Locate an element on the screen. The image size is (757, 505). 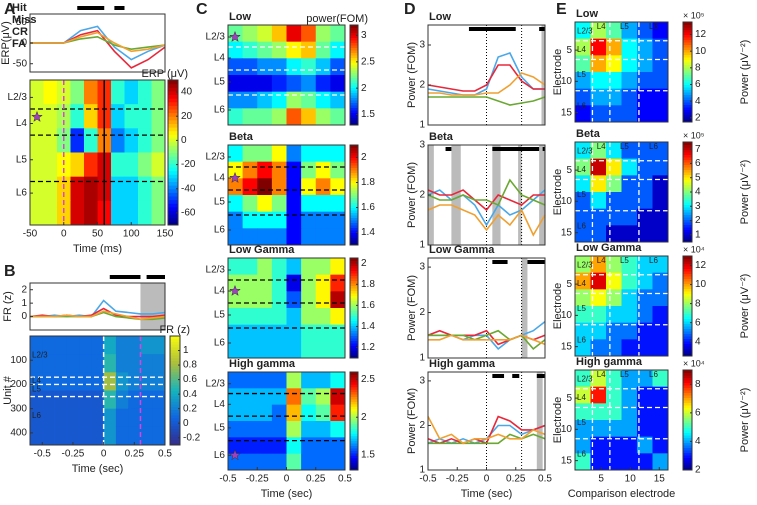
panel-label: D is located at coordinates (410, 9).